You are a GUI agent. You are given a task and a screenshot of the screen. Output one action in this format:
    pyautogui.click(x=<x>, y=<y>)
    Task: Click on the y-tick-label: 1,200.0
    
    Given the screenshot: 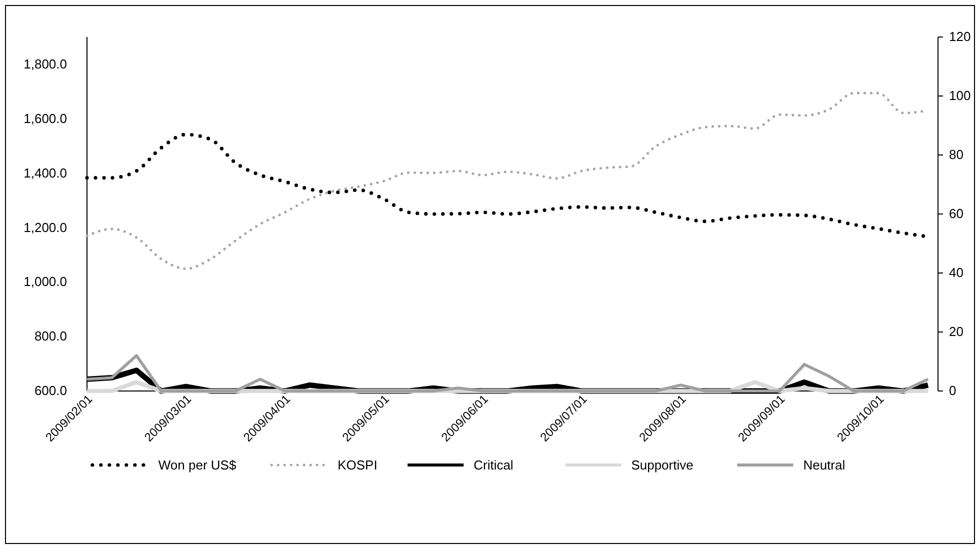 What is the action you would take?
    pyautogui.click(x=45, y=227)
    